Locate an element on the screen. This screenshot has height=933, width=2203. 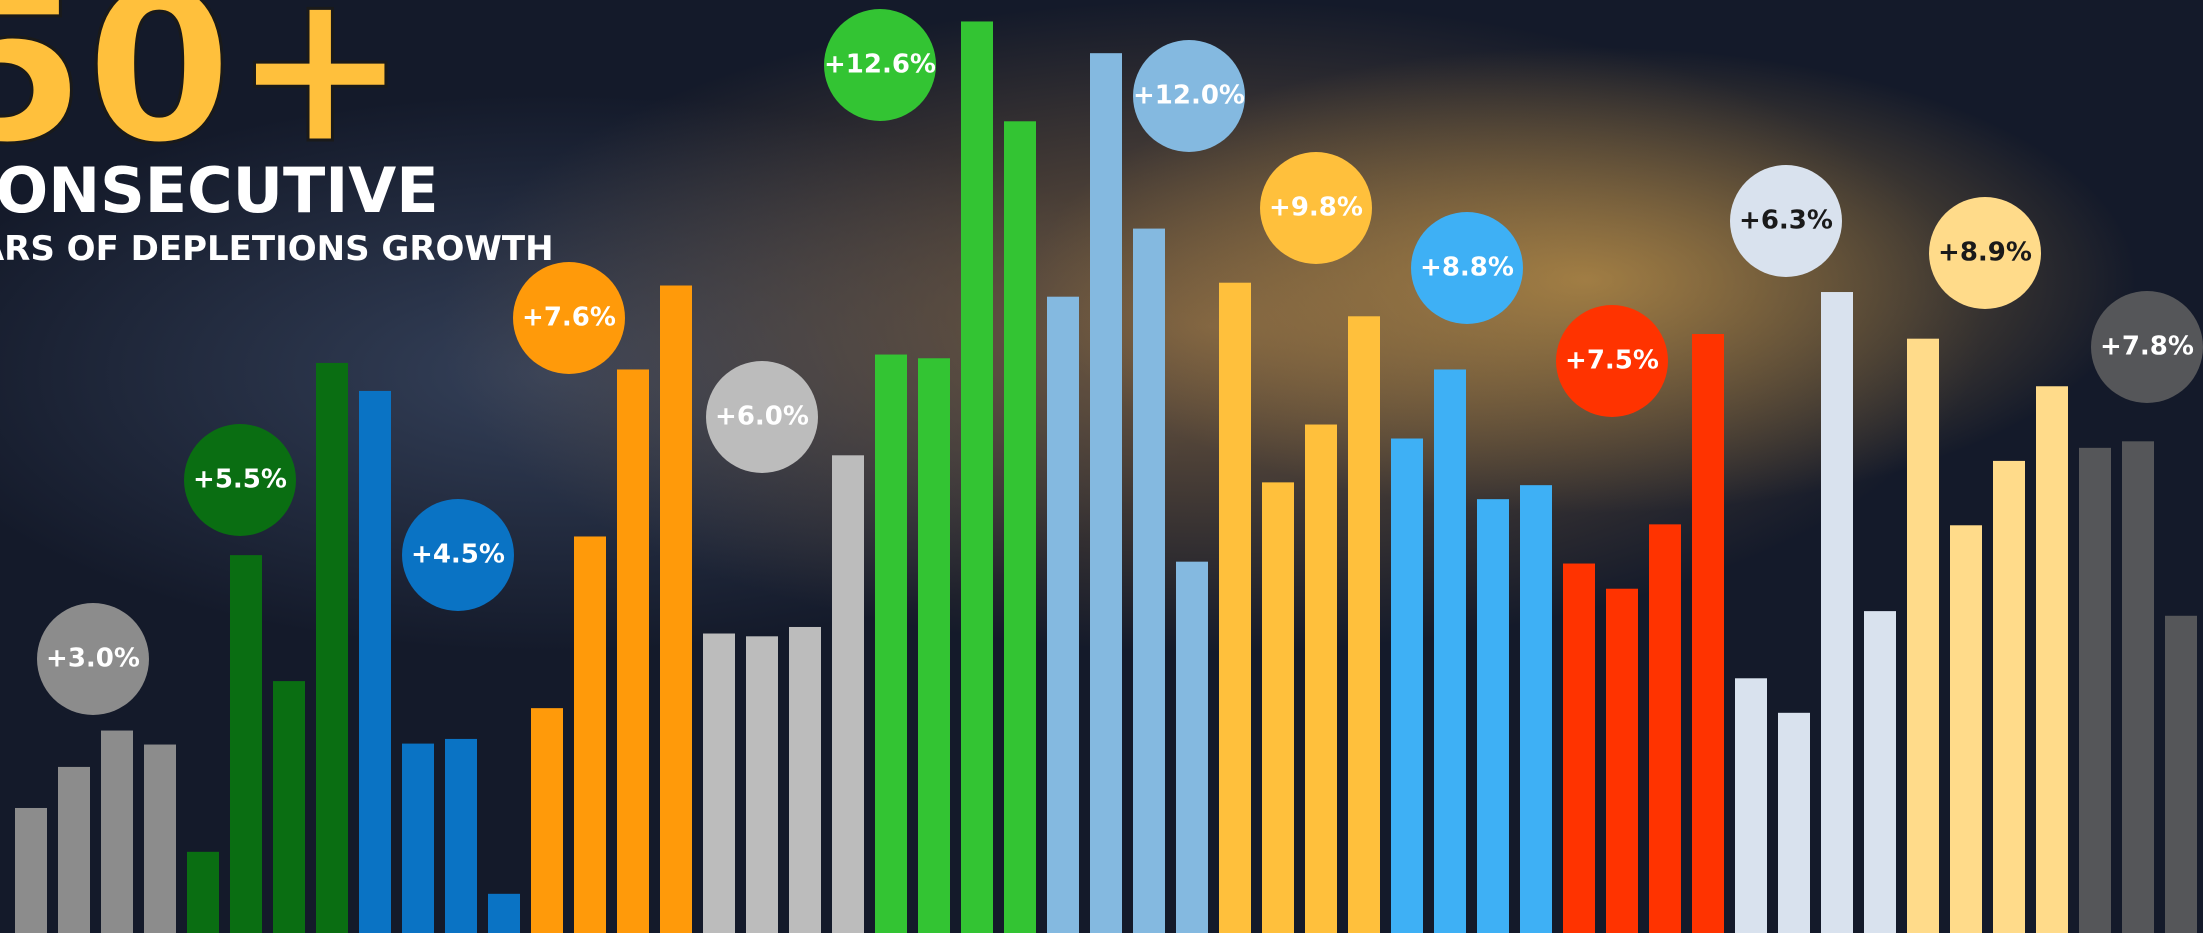
growth-label: +12.0% is located at coordinates (1189, 96).